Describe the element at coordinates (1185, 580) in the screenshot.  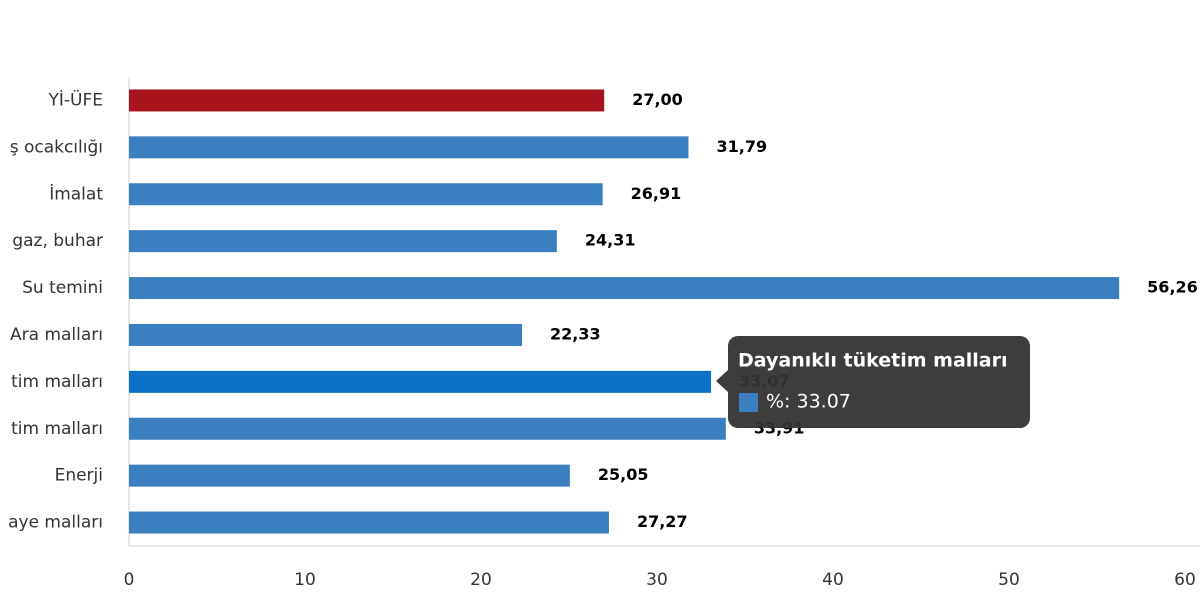
I see `x-tick-label: 60` at that location.